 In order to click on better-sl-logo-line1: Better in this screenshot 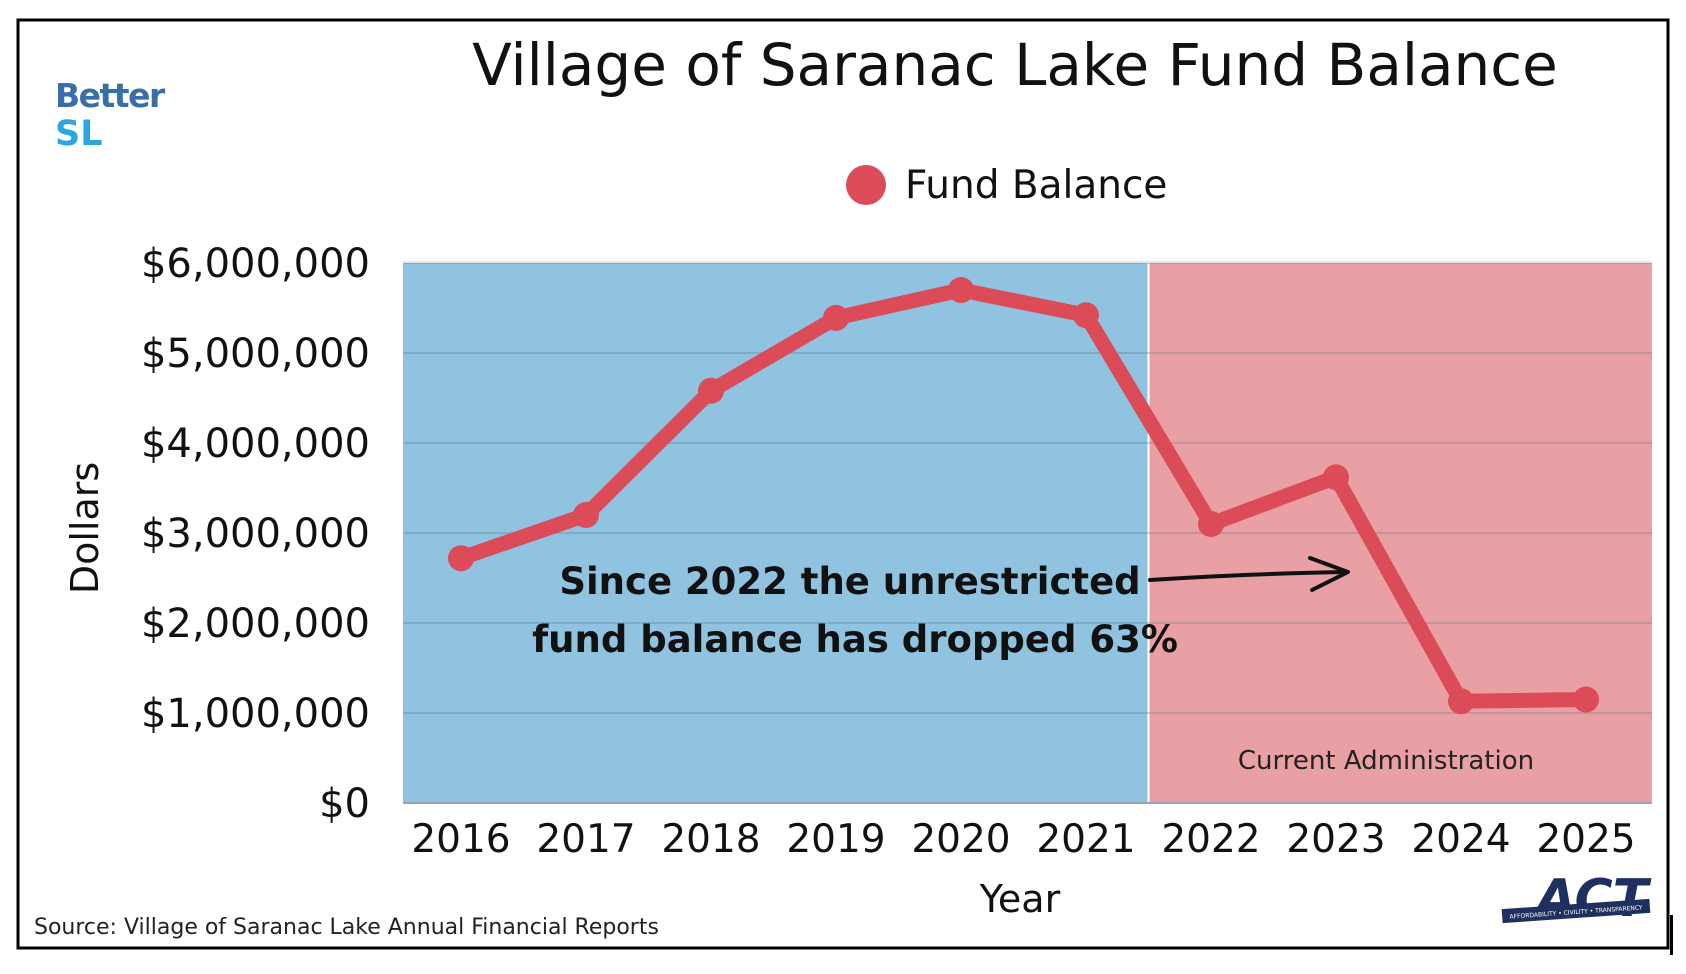, I will do `click(110, 95)`.